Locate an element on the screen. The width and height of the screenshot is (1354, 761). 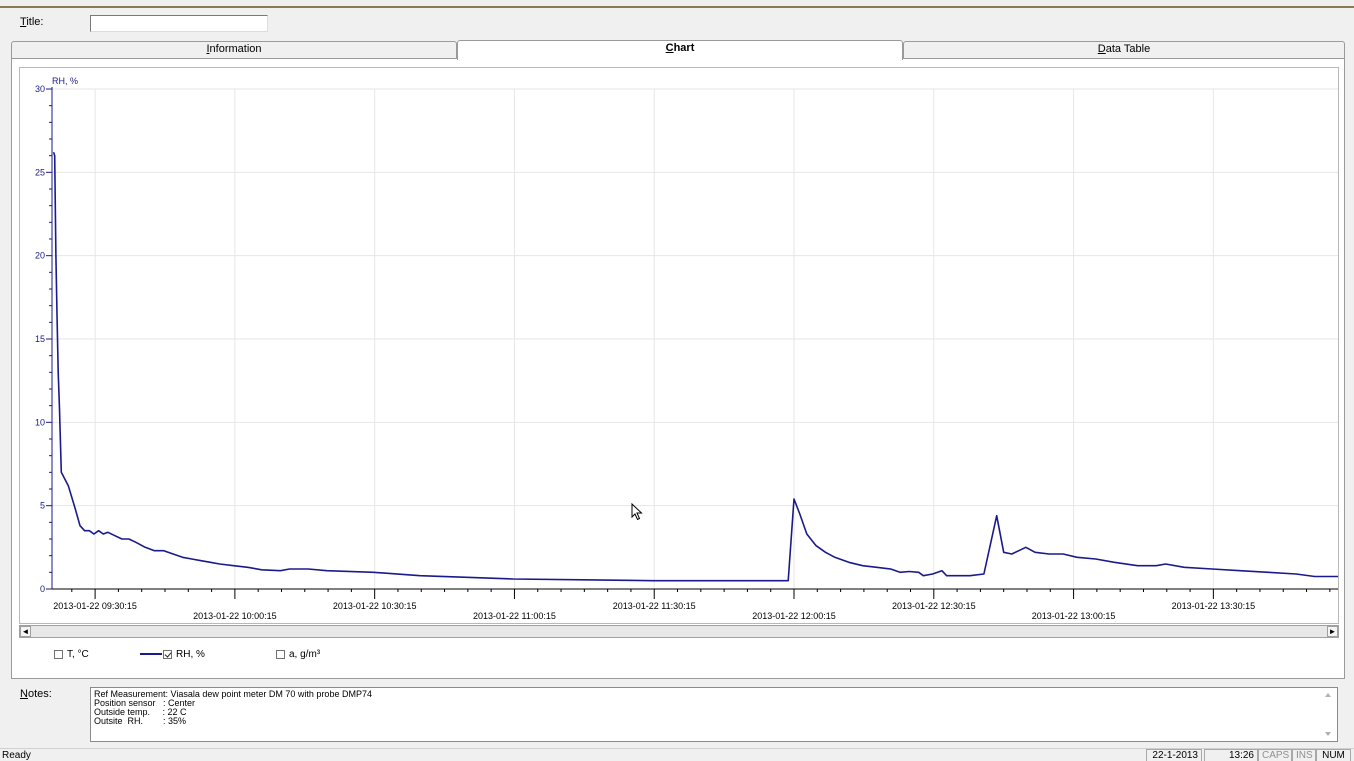
y-tick-label: 30 is located at coordinates (40, 89).